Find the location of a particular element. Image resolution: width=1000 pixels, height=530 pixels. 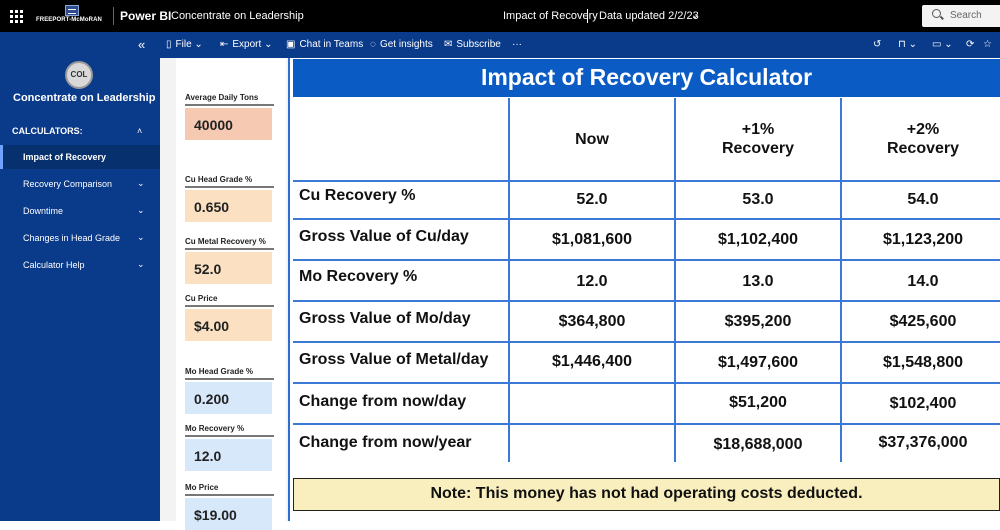

file-icon: ▯ is located at coordinates (169, 44).